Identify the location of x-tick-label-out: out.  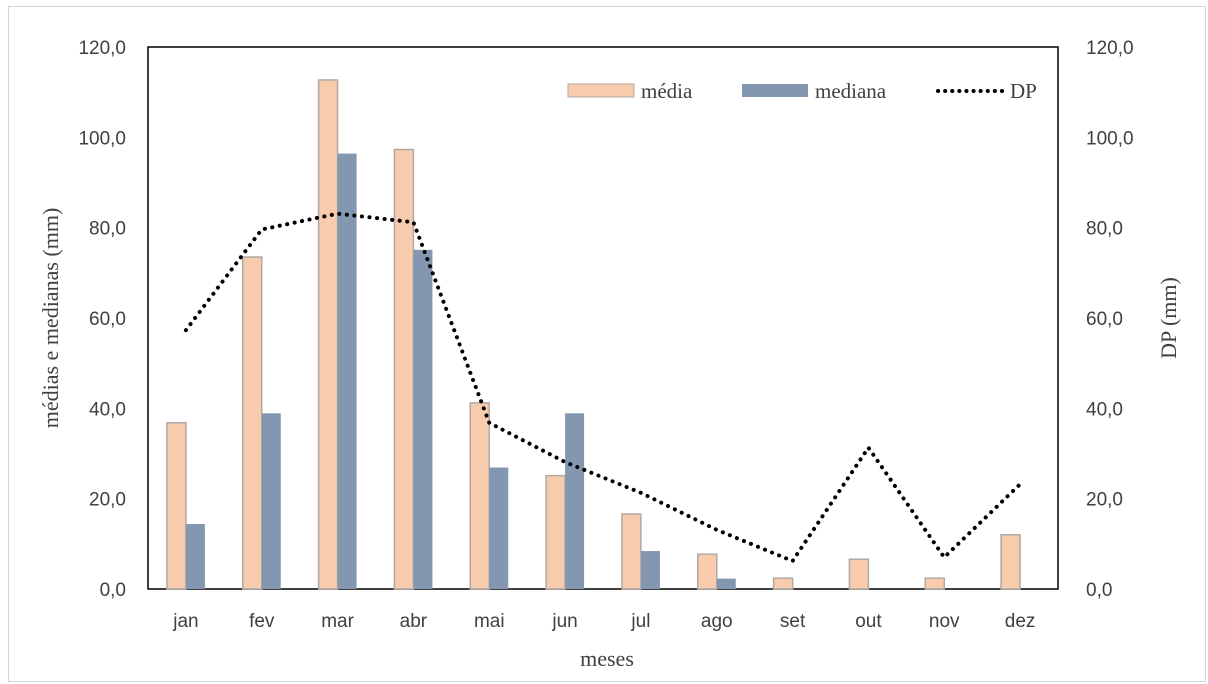
(868, 621).